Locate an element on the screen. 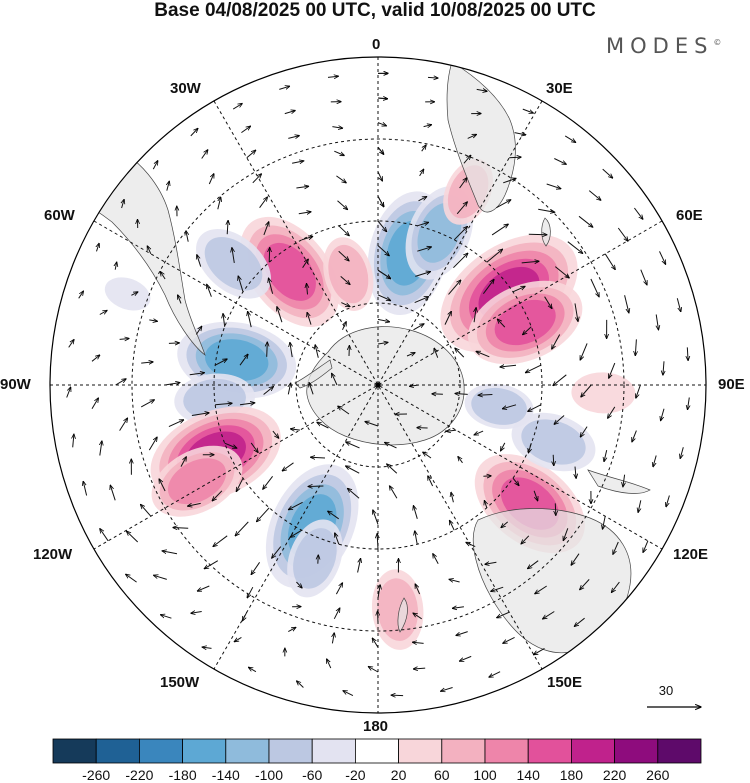  lon-label-90e: 90E is located at coordinates (731, 384).